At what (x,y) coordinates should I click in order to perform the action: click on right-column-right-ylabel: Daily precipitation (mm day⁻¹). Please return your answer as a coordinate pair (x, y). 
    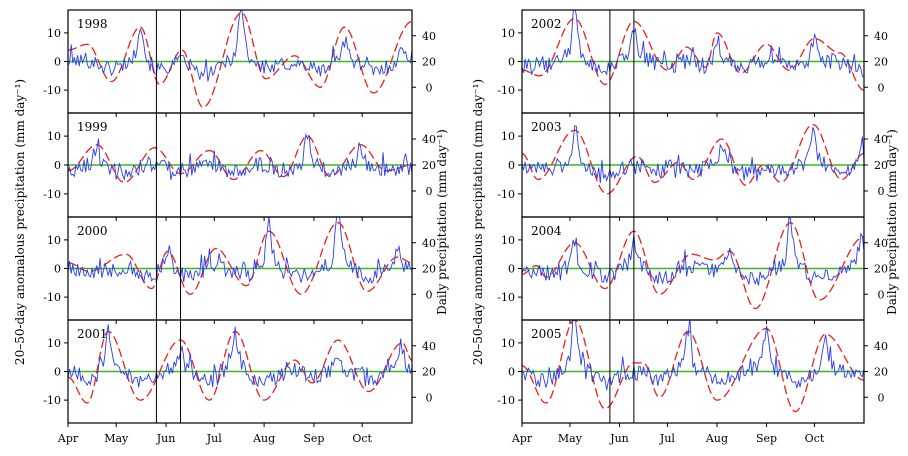
    Looking at the image, I should click on (892, 222).